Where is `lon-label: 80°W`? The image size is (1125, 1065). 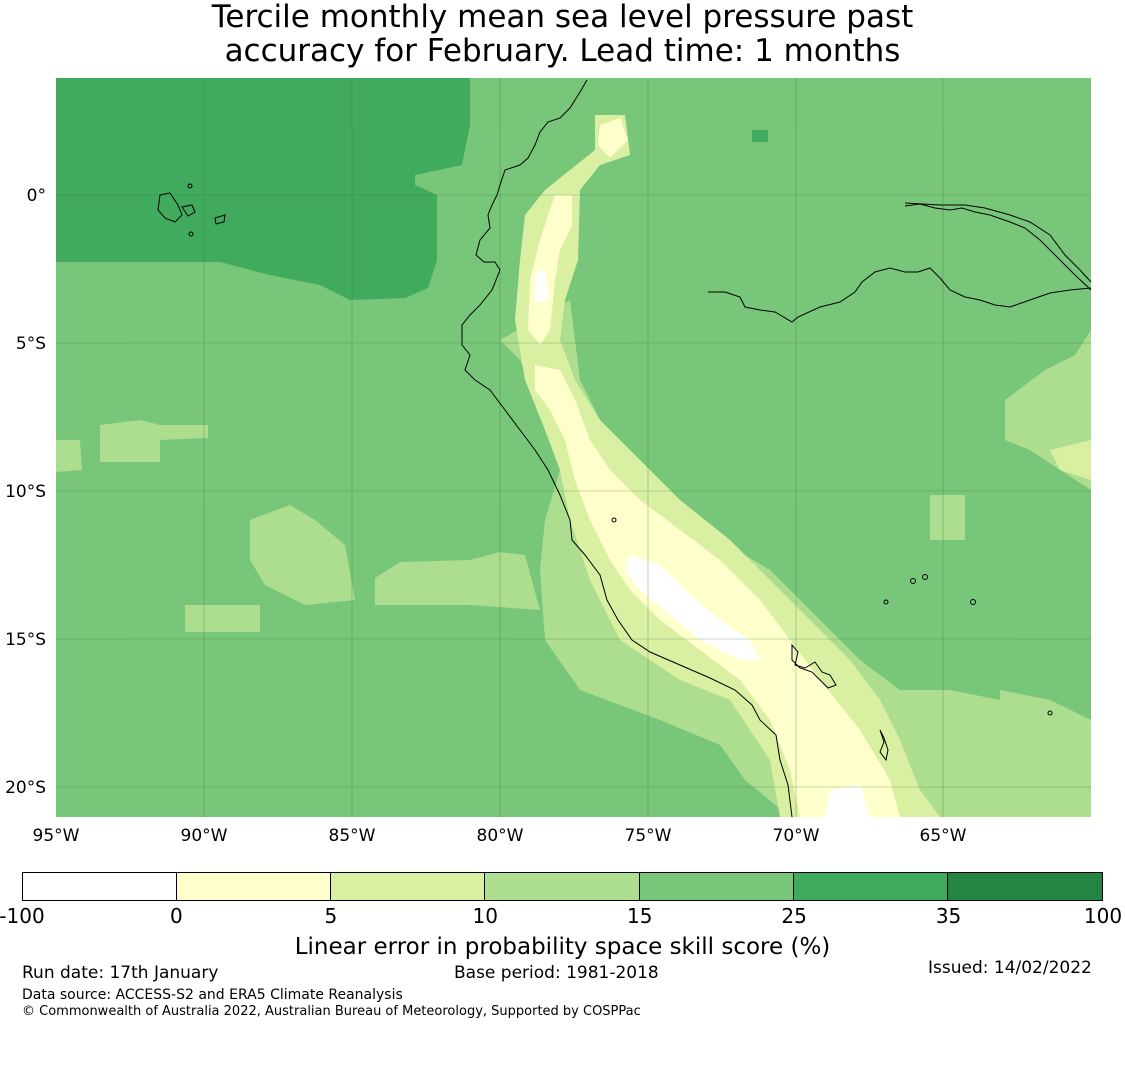 lon-label: 80°W is located at coordinates (500, 836).